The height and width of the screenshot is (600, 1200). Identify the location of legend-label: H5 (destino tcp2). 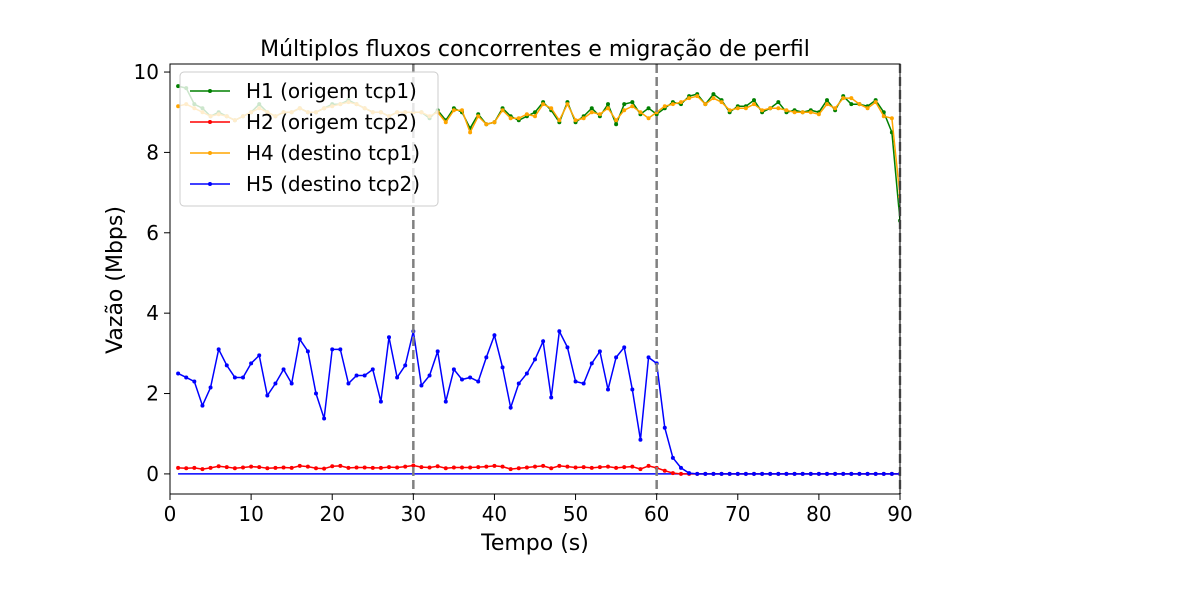
(333, 184).